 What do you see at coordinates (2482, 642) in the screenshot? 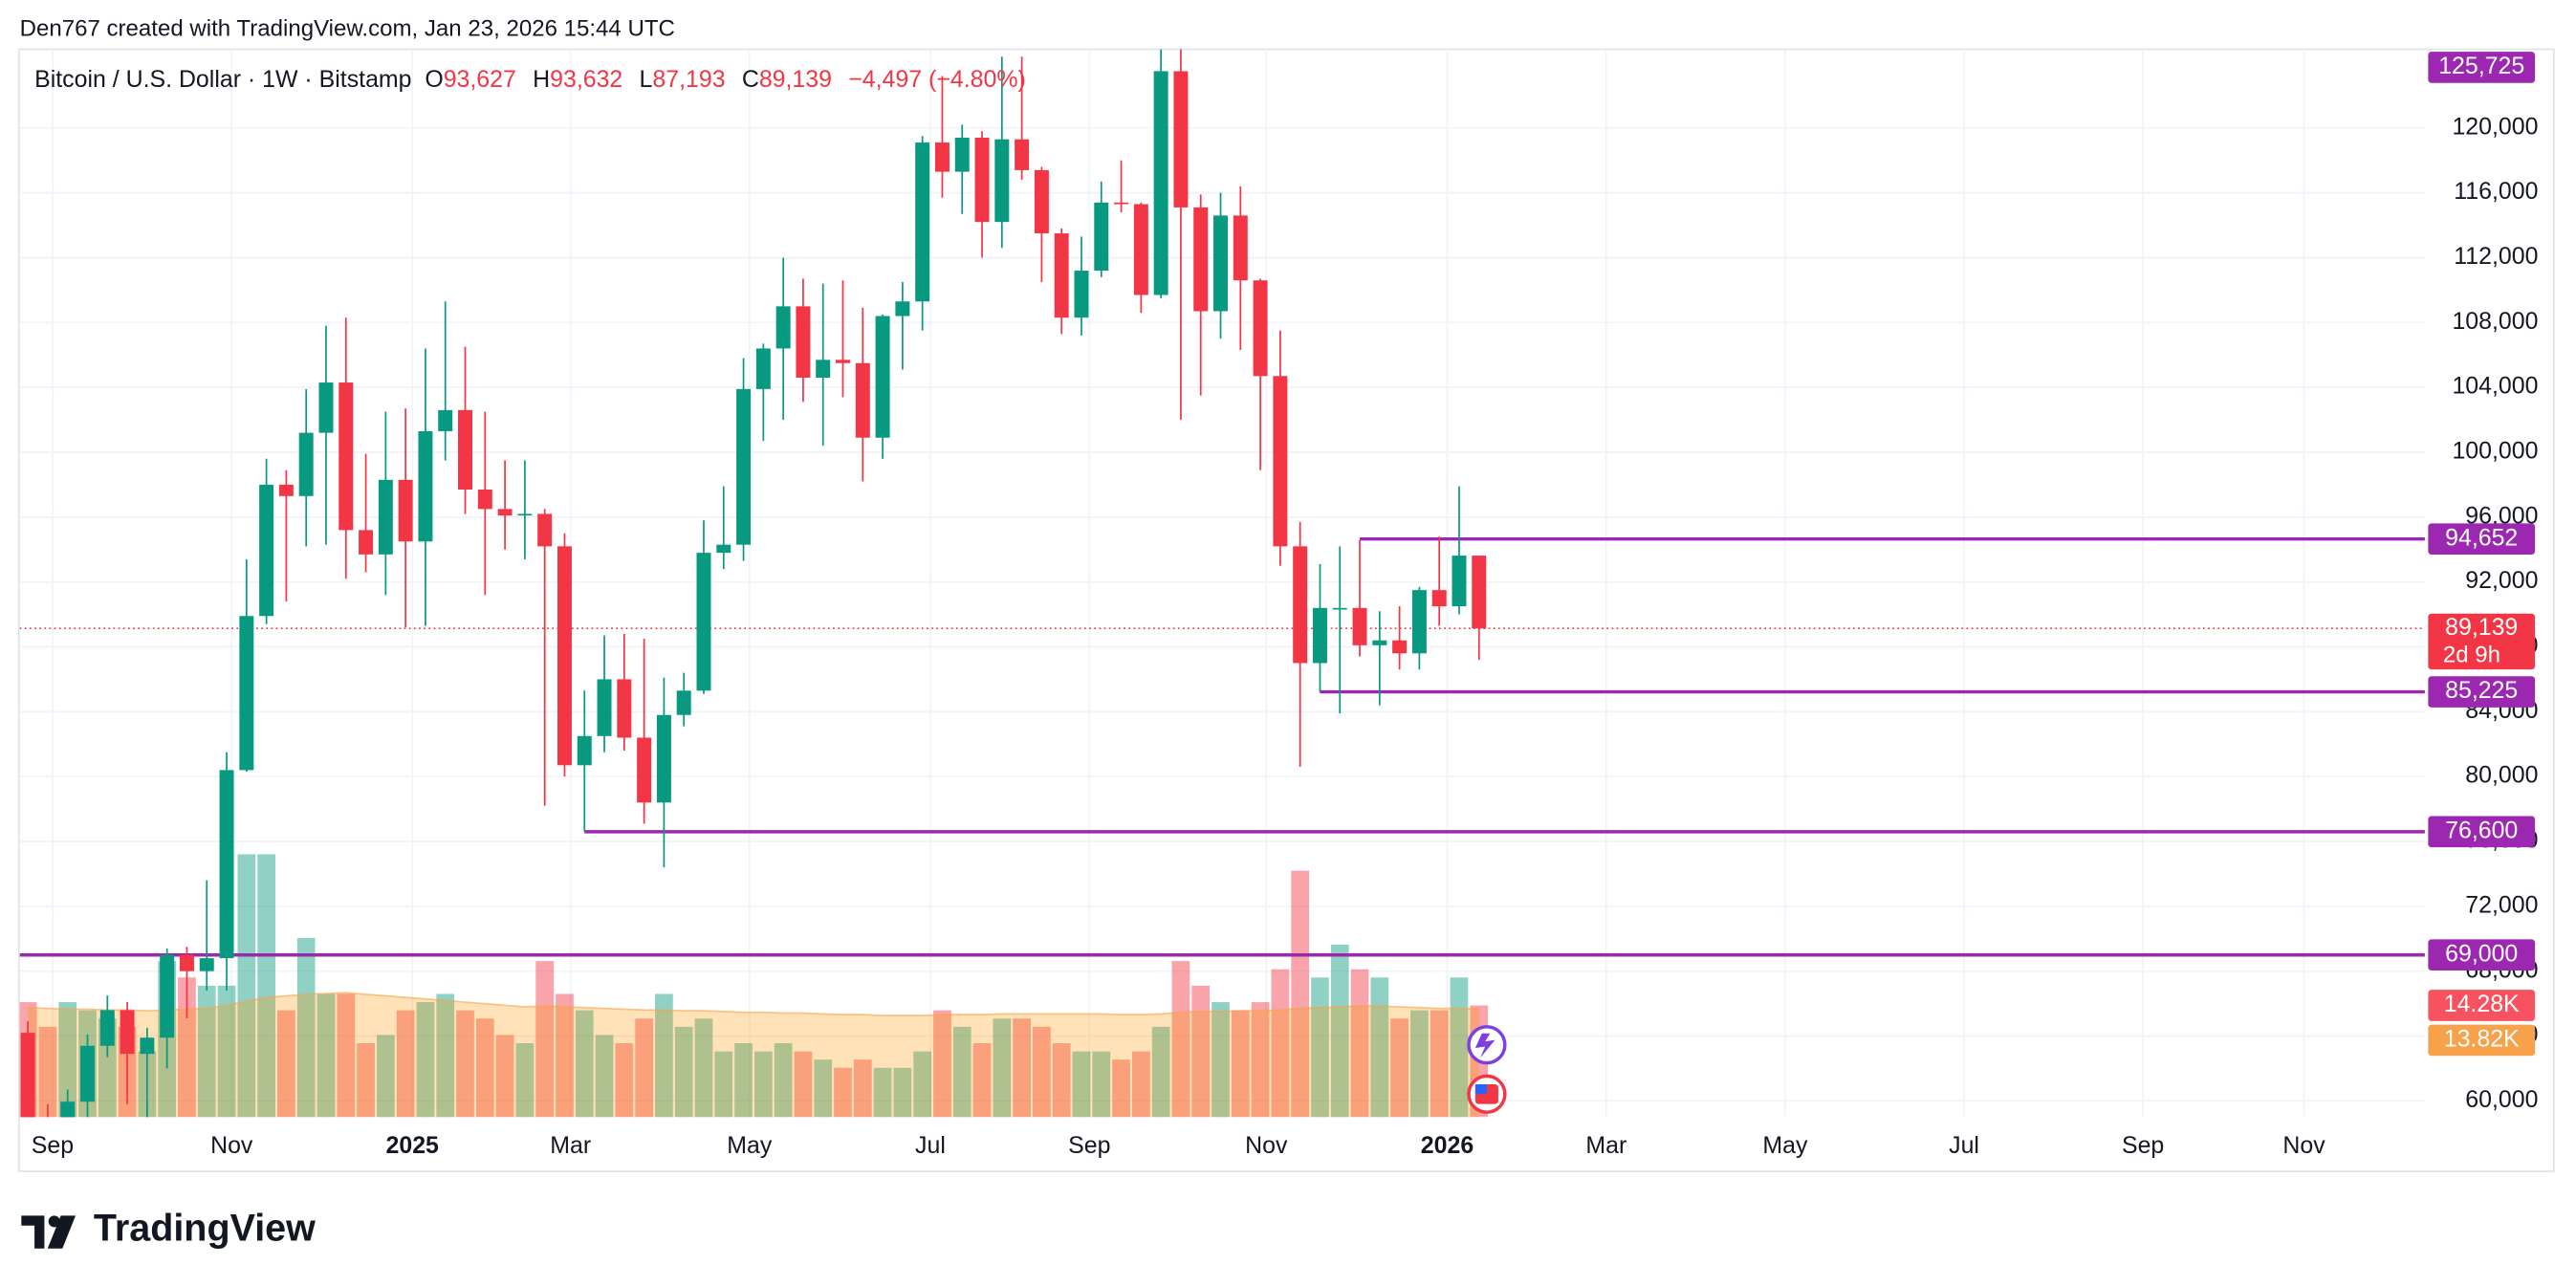
I see `last-price-box` at bounding box center [2482, 642].